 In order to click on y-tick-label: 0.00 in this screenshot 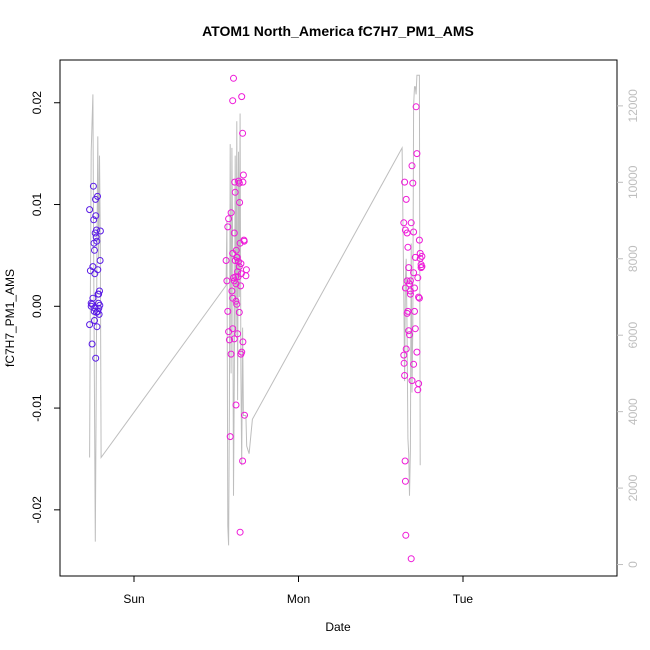, I will do `click(37, 306)`.